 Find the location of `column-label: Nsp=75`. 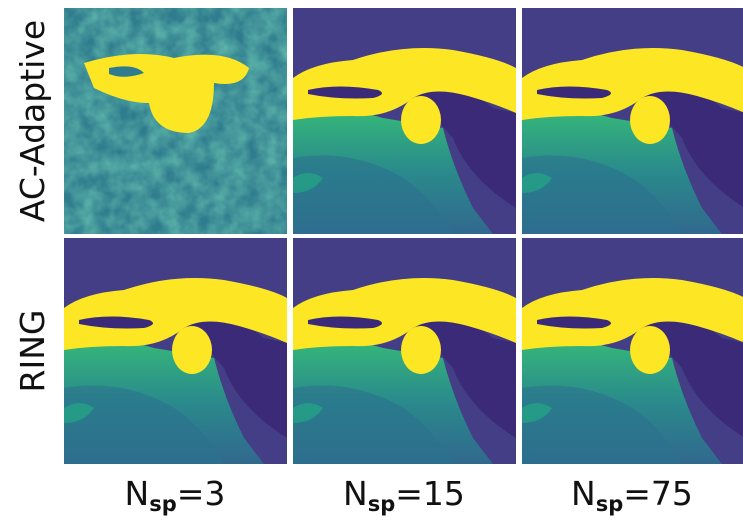

column-label: Nsp=75 is located at coordinates (632, 495).